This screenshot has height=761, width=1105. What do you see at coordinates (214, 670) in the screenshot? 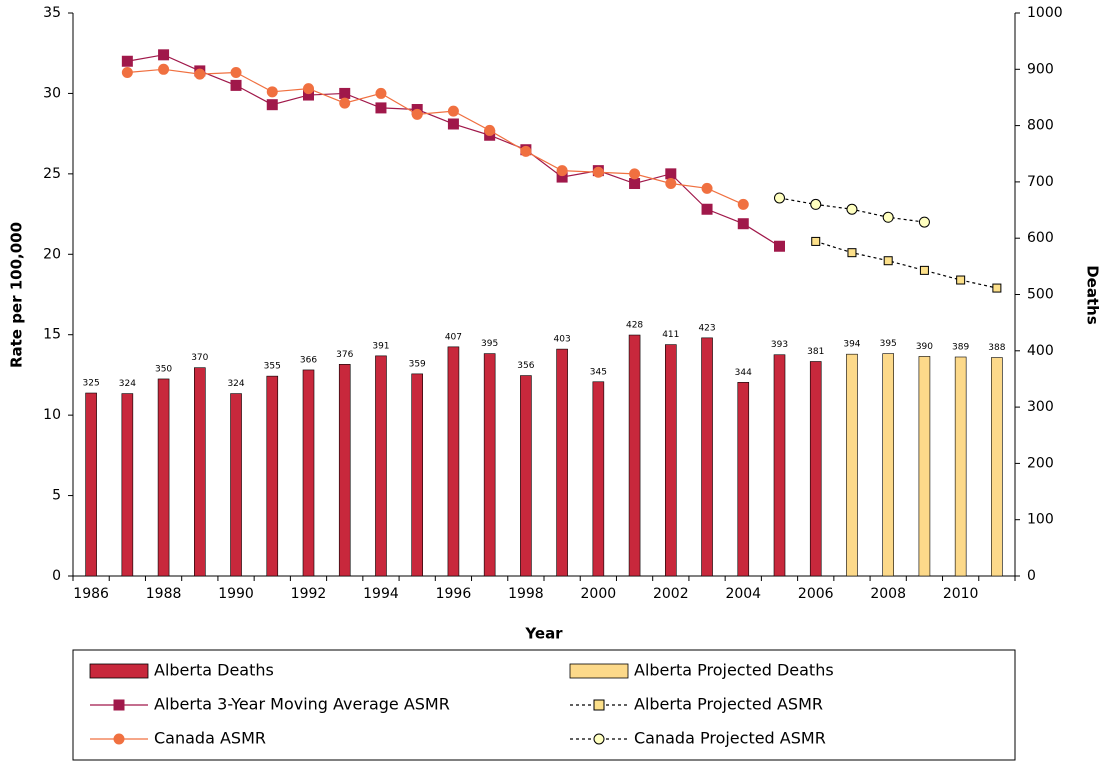
I see `legend-label: Alberta Deaths` at bounding box center [214, 670].